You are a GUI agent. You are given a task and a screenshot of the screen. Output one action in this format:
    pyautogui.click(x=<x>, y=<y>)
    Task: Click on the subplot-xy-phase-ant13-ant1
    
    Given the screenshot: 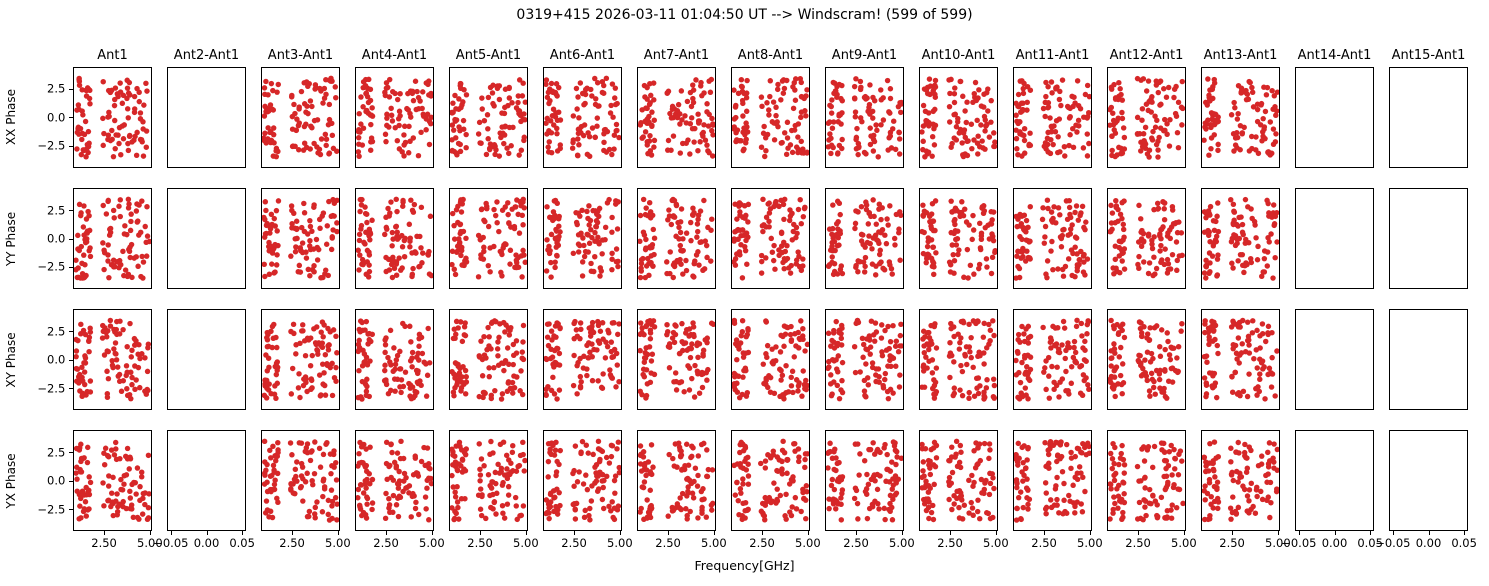 What is the action you would take?
    pyautogui.click(x=1240, y=359)
    